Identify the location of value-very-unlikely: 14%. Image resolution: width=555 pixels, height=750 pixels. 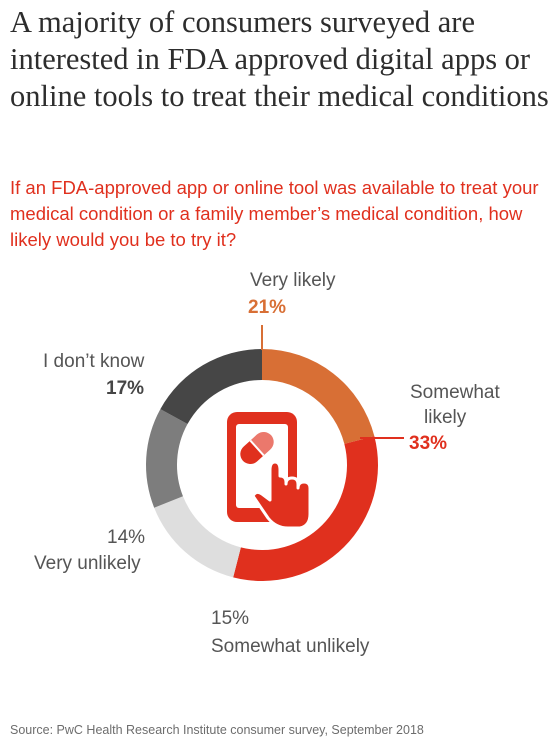
(126, 537).